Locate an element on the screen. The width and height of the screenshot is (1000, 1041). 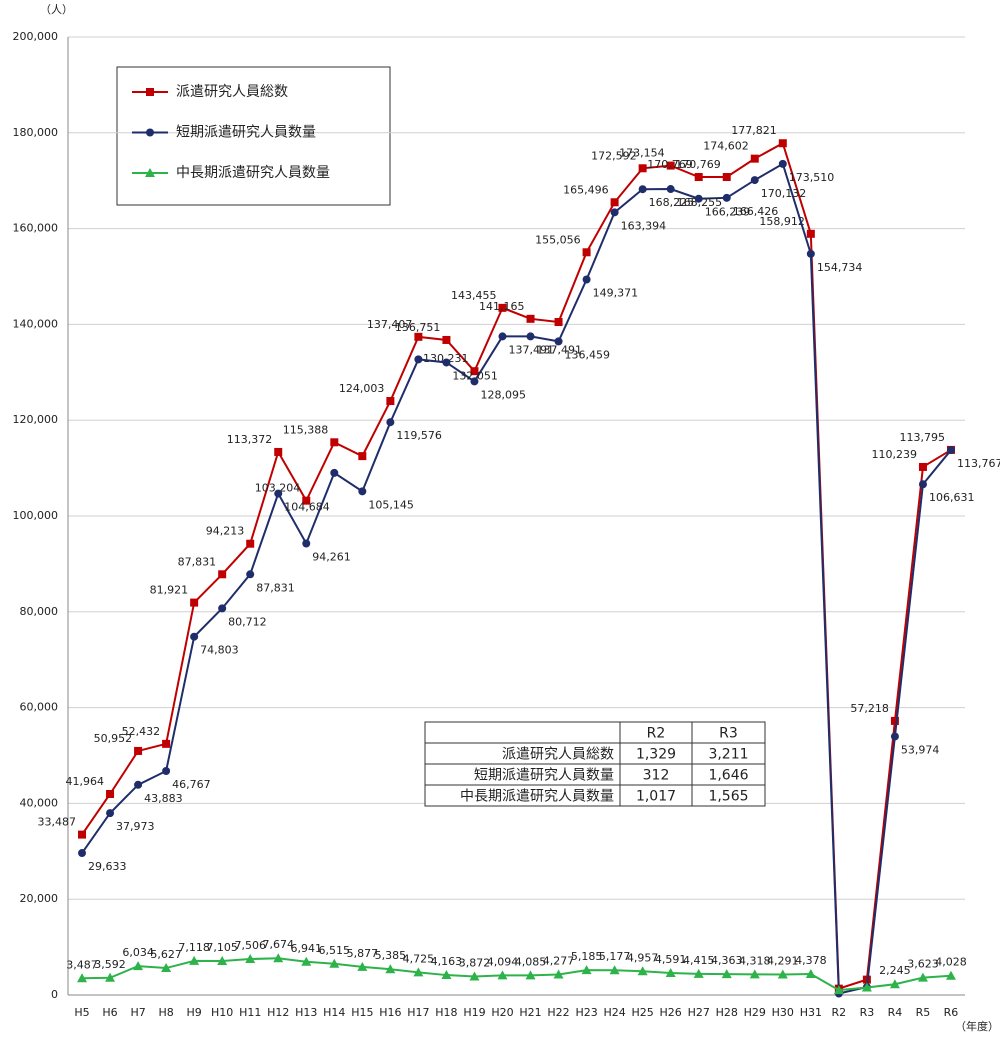
data-label: 4,378 is located at coordinates (811, 960).